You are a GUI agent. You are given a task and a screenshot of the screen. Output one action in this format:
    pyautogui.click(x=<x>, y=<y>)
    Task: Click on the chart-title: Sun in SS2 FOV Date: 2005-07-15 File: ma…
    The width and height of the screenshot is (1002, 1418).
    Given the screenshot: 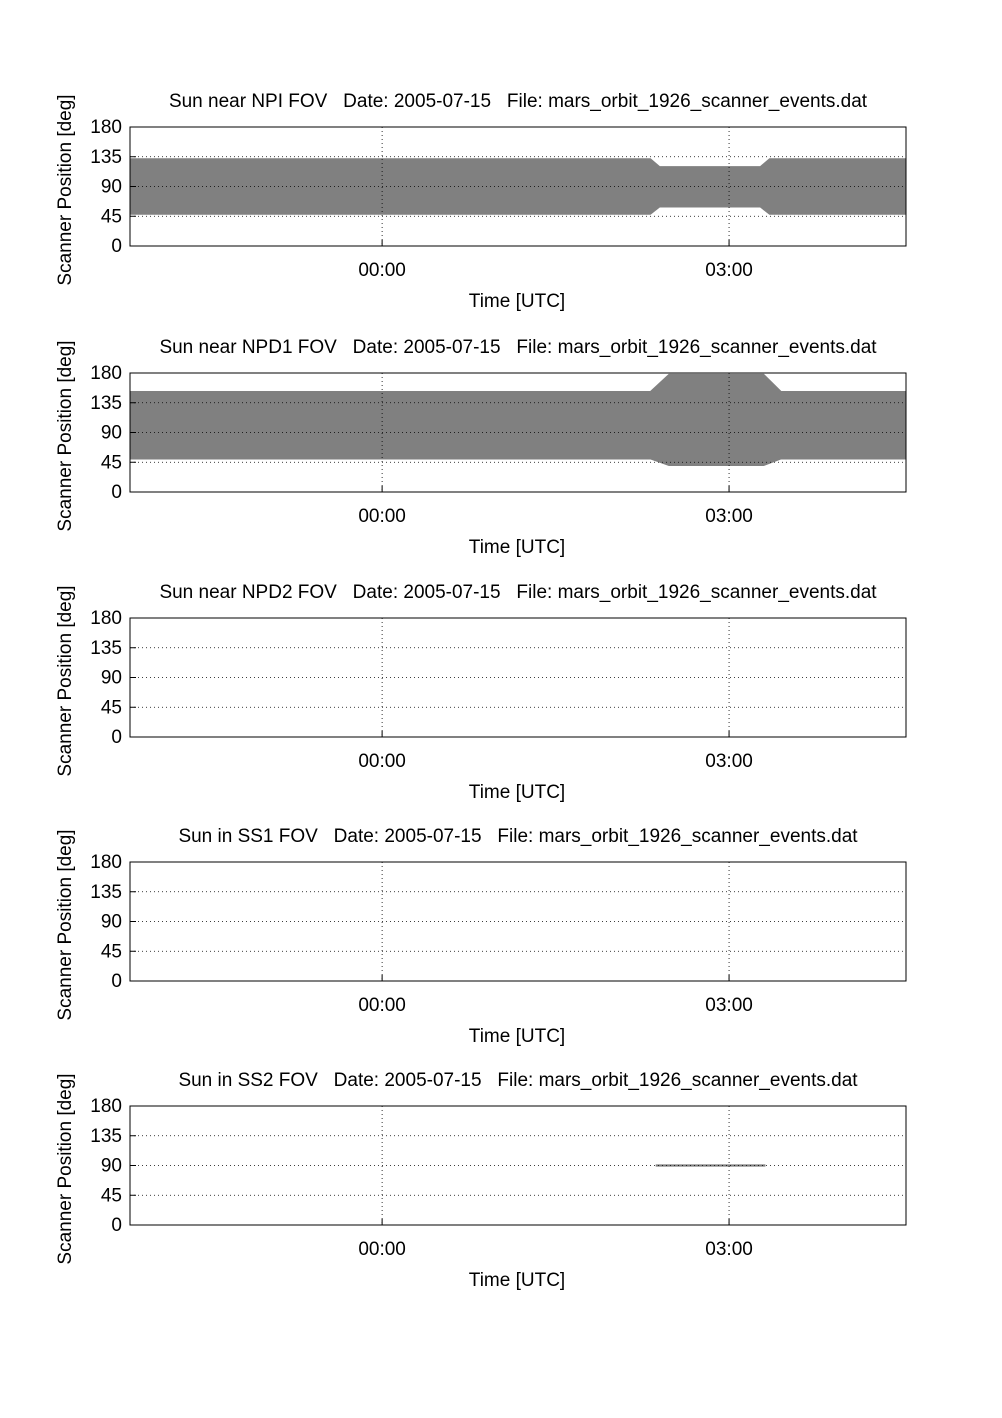 What is the action you would take?
    pyautogui.click(x=518, y=1080)
    